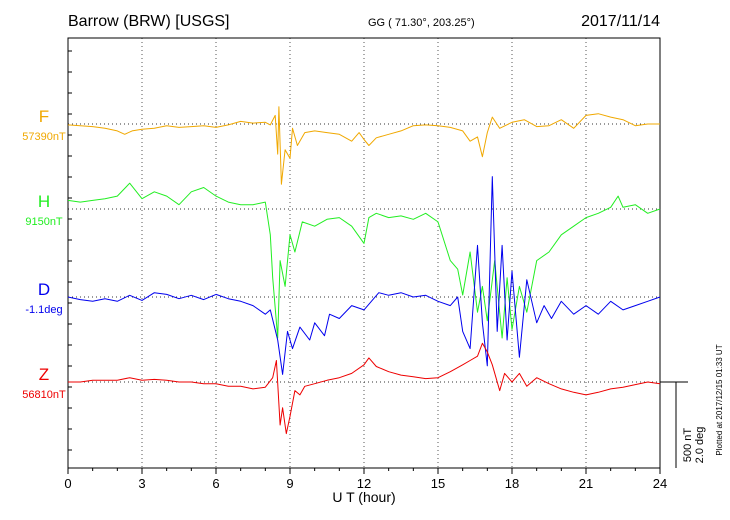 This screenshot has width=730, height=520. What do you see at coordinates (363, 497) in the screenshot?
I see `x-axis-label: U T (hour)` at bounding box center [363, 497].